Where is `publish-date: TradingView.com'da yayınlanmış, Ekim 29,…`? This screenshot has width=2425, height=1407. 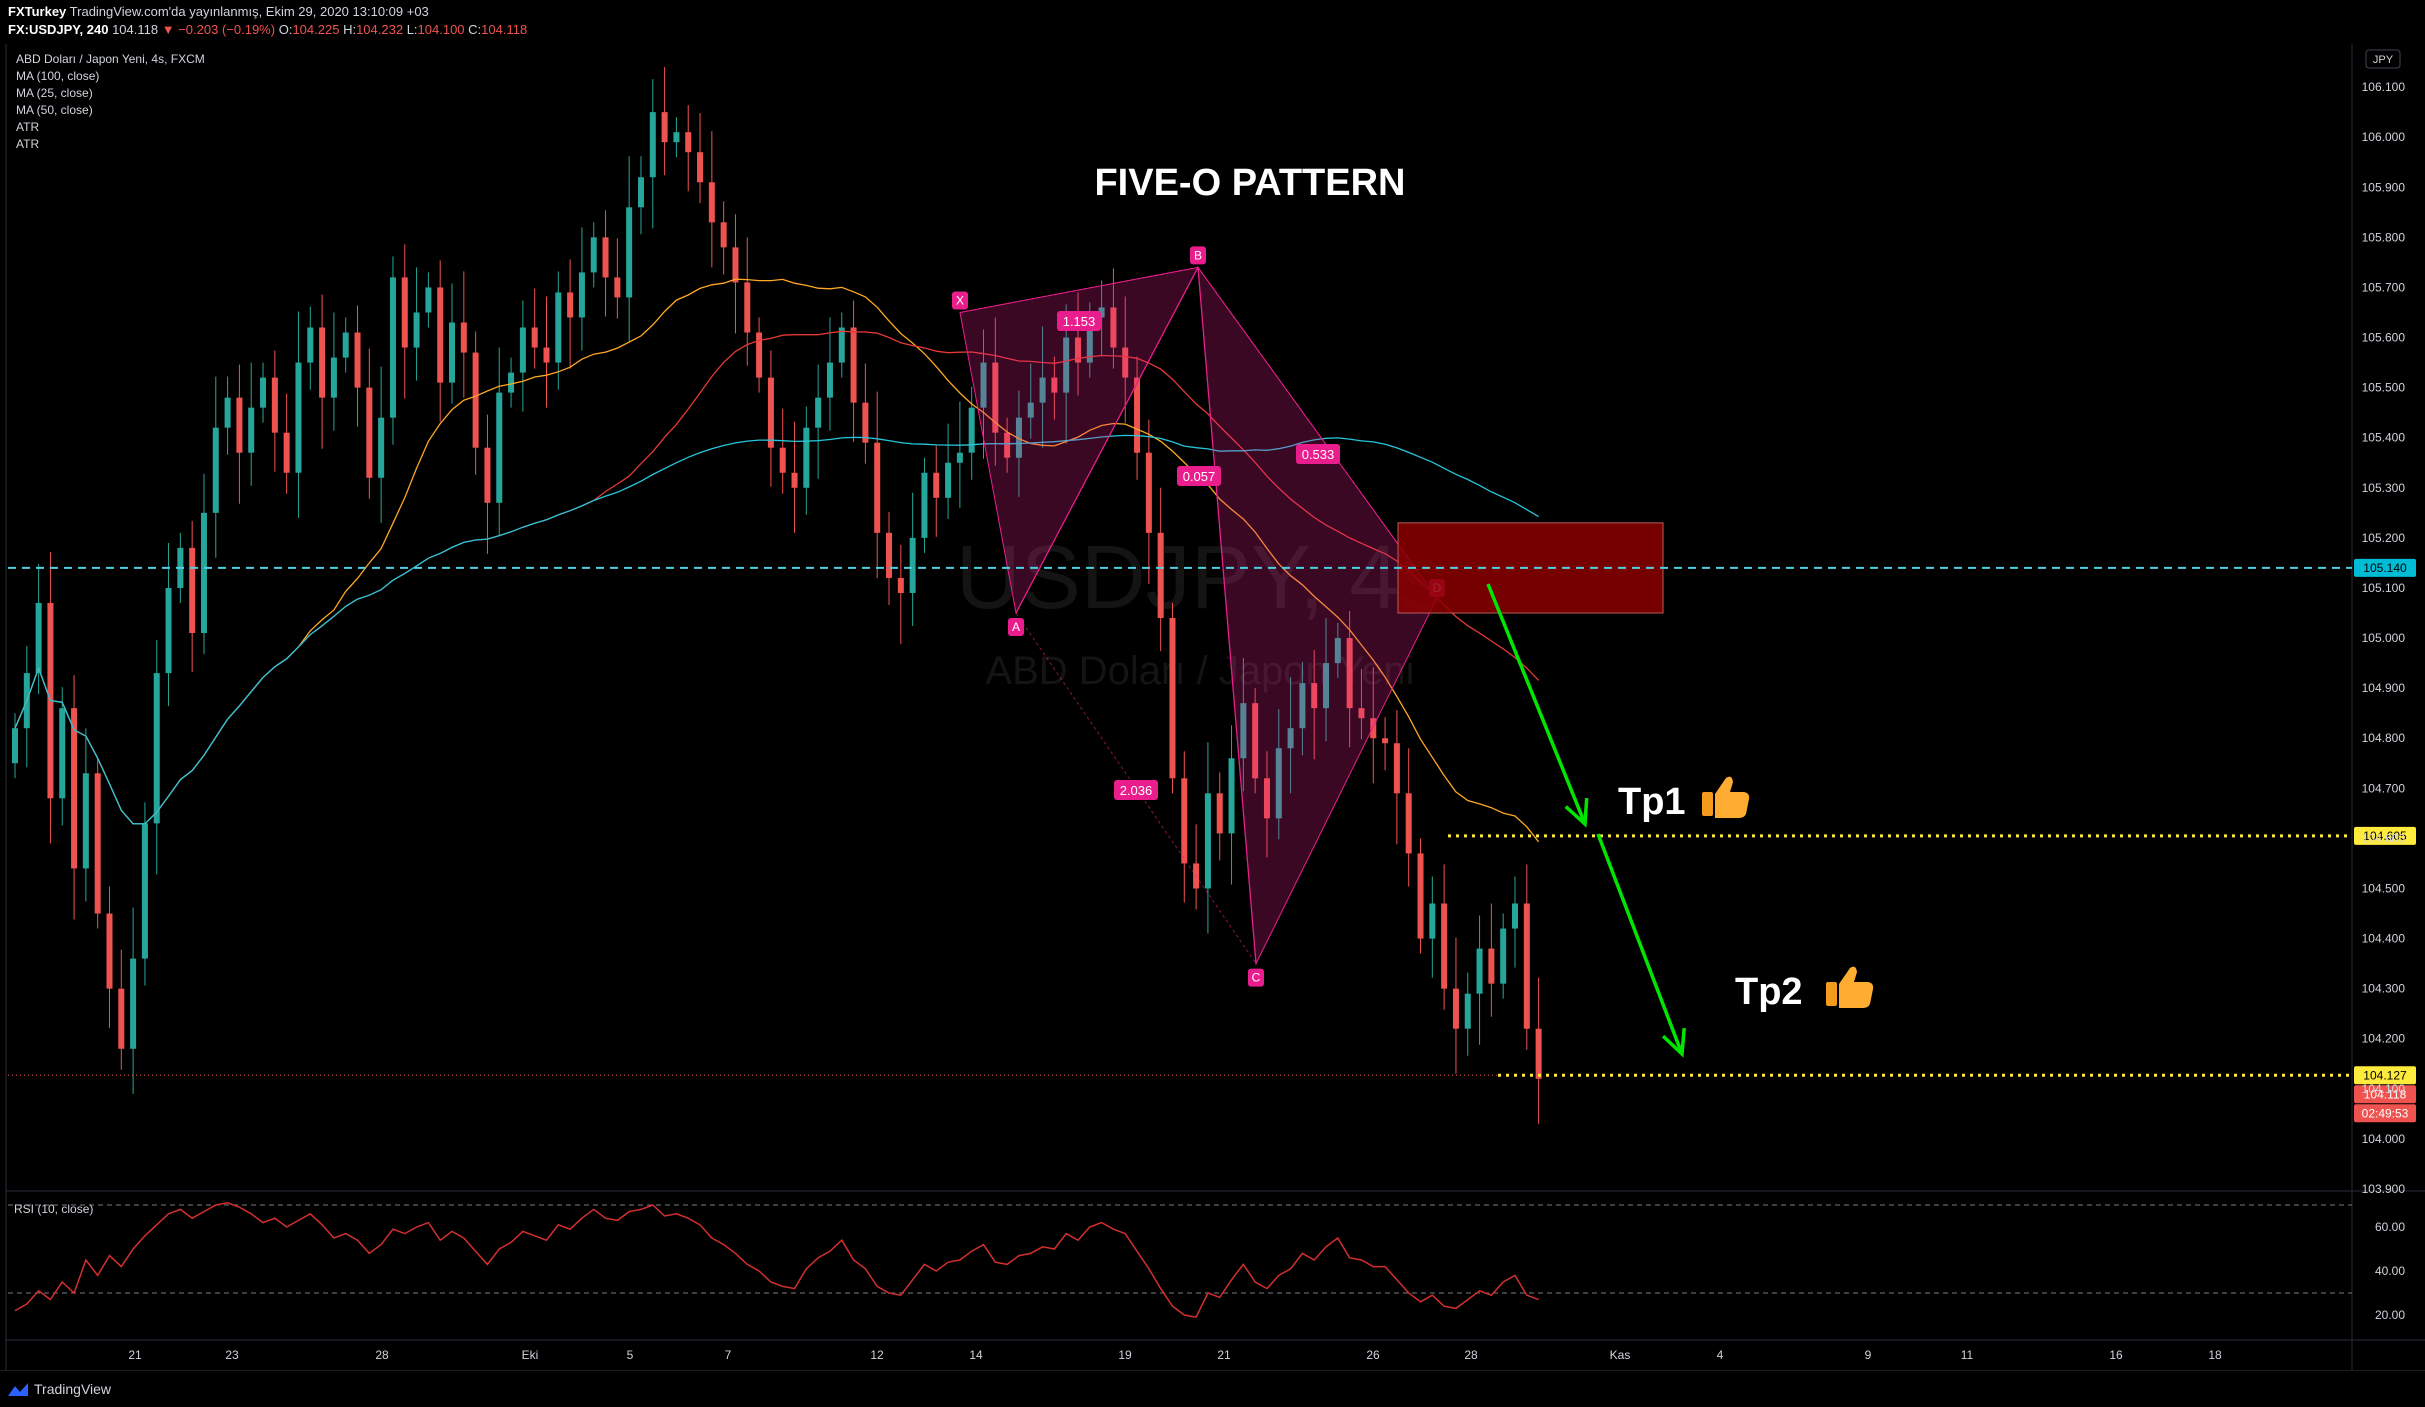 publish-date: TradingView.com'da yayınlanmış, Ekim 29,… is located at coordinates (249, 11).